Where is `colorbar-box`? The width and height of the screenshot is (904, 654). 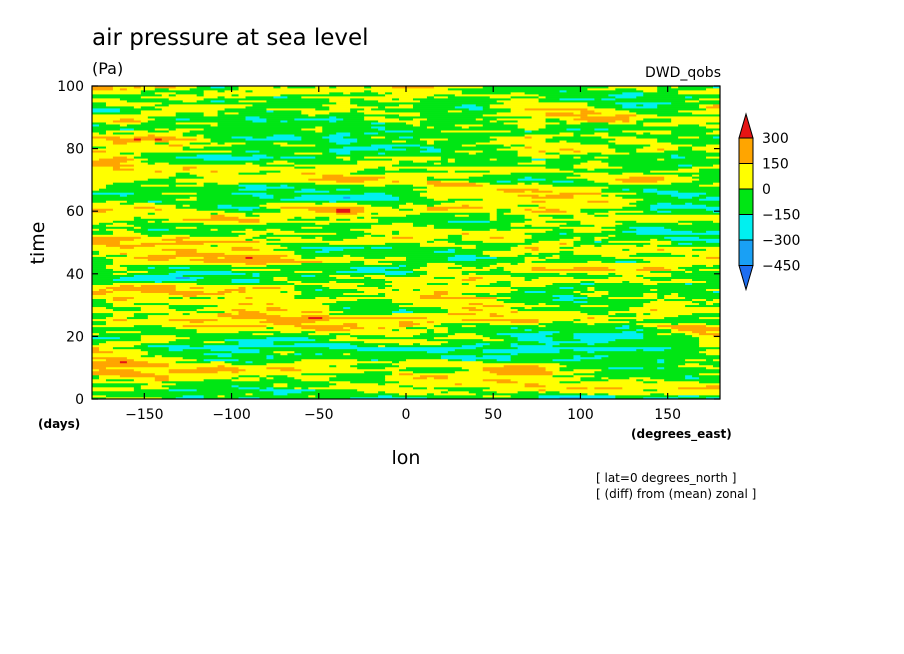 colorbar-box is located at coordinates (746, 252).